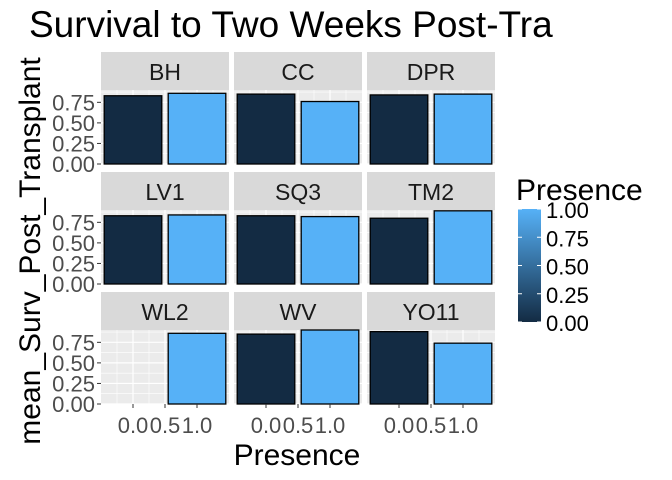  I want to click on facet-strip-label: CC, so click(297, 72).